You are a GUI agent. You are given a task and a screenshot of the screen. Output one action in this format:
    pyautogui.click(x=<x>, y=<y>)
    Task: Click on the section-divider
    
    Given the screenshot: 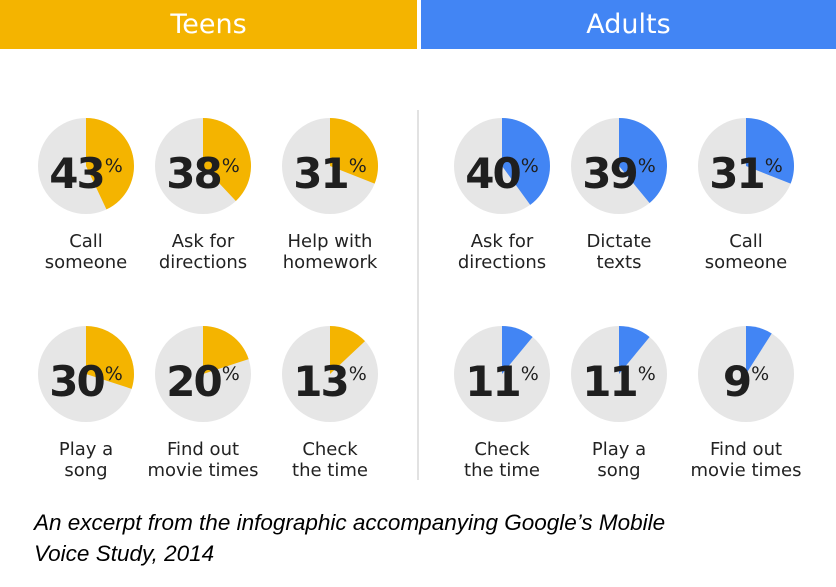 What is the action you would take?
    pyautogui.click(x=418, y=295)
    